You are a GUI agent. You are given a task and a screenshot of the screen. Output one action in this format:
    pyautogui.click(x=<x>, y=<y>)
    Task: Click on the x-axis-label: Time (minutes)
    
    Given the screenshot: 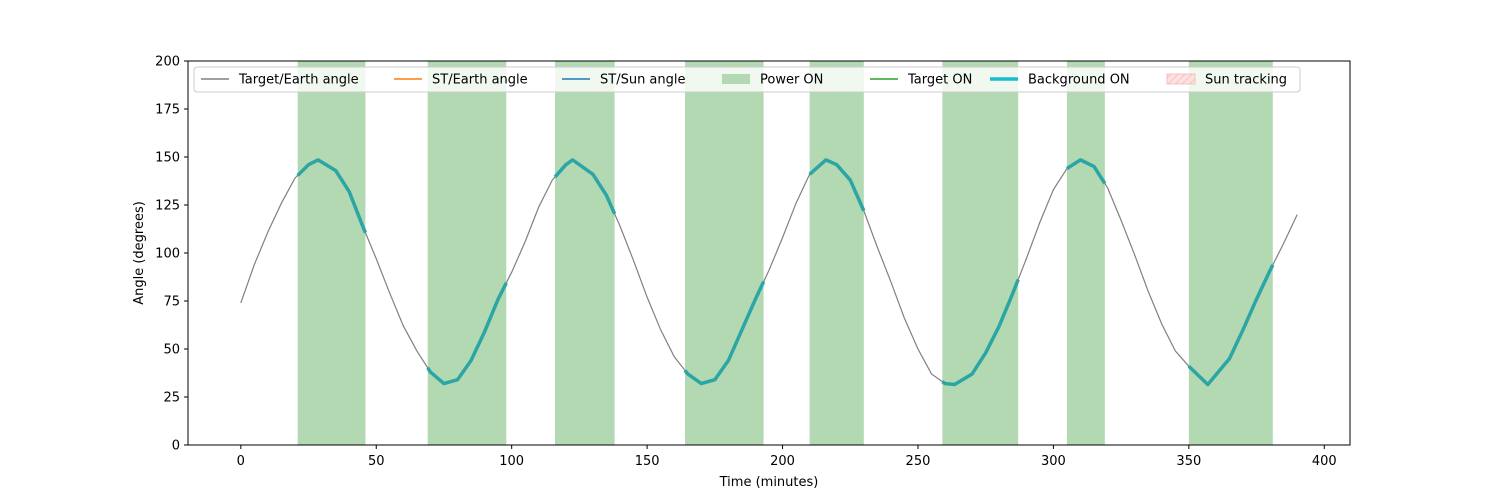 What is the action you would take?
    pyautogui.click(x=769, y=482)
    